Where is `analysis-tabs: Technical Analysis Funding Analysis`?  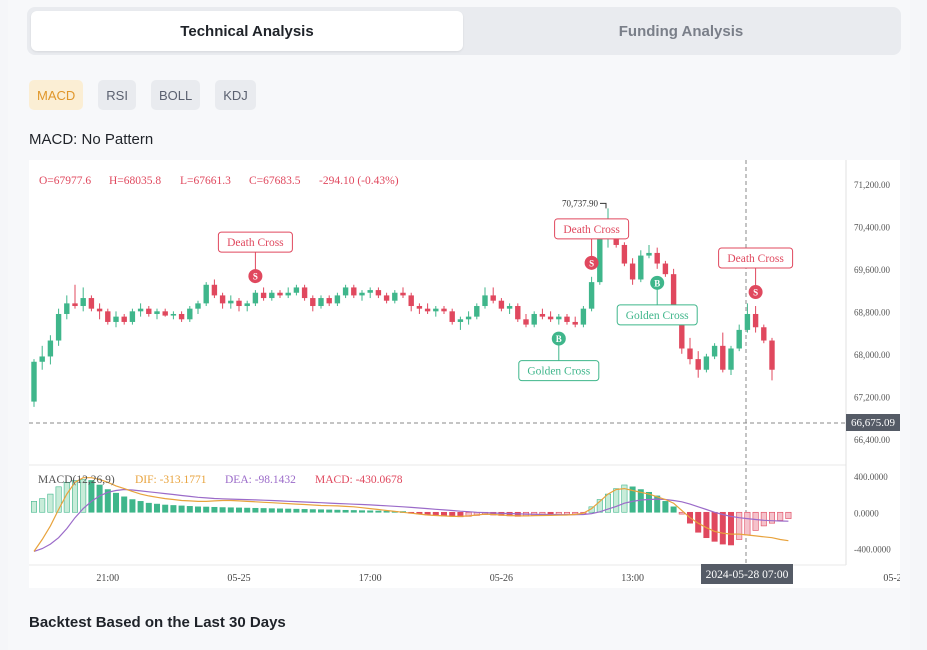 analysis-tabs: Technical Analysis Funding Analysis is located at coordinates (464, 31).